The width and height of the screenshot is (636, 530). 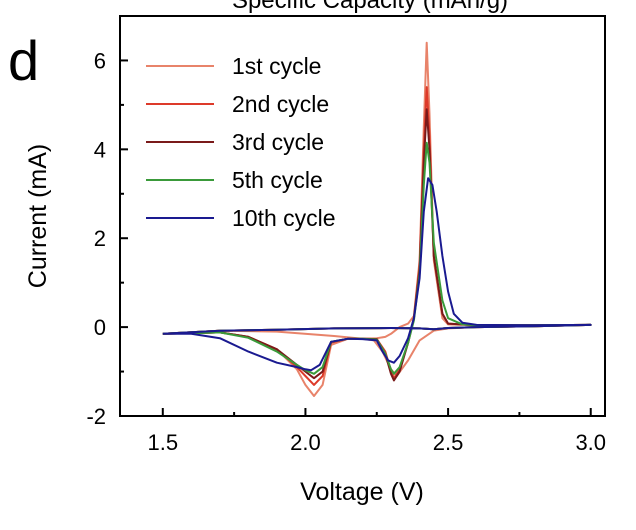 What do you see at coordinates (23, 60) in the screenshot?
I see `panel-label: d` at bounding box center [23, 60].